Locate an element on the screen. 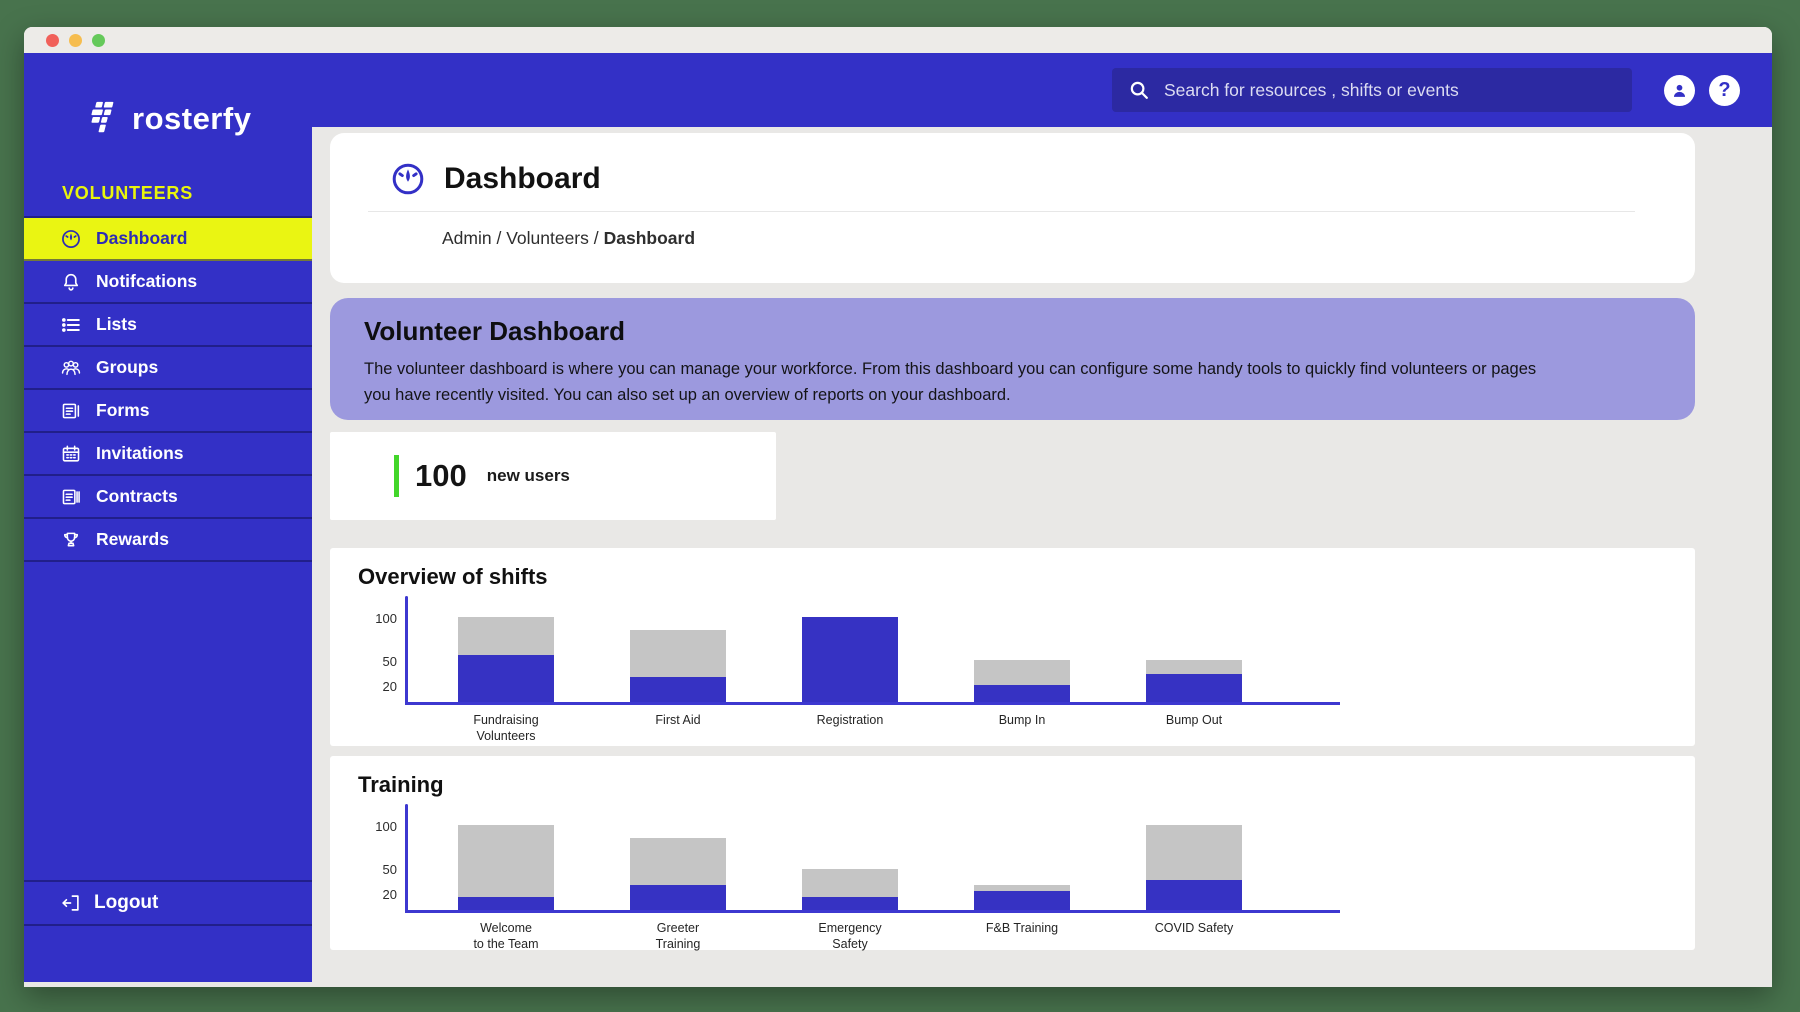 The height and width of the screenshot is (1012, 1800). logo-wordmark: rosterfy is located at coordinates (192, 118).